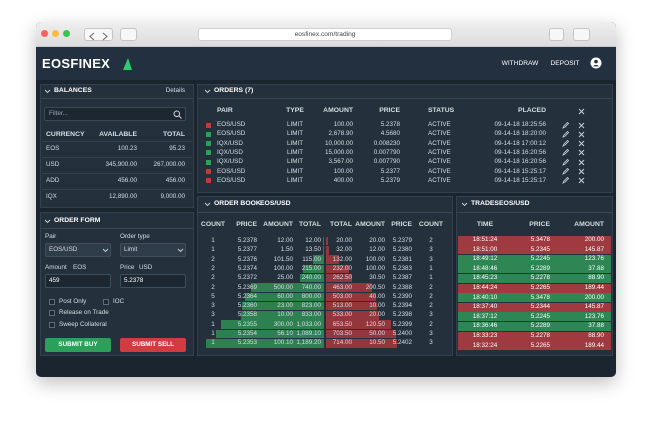  I want to click on filter-input, so click(115, 114).